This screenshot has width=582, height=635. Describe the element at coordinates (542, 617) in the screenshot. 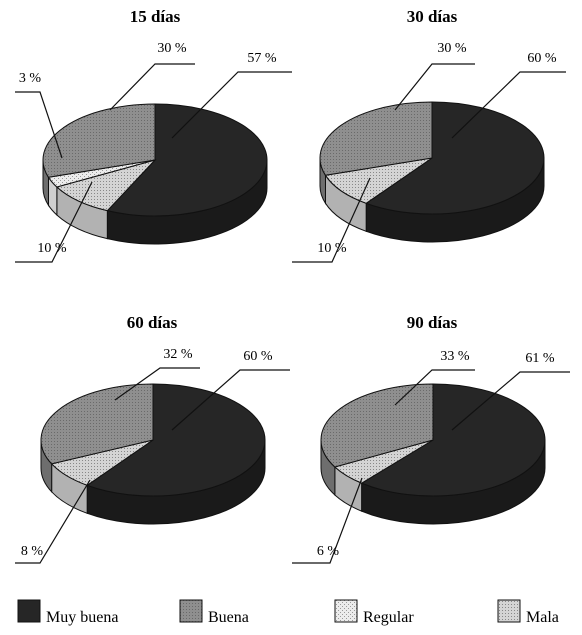

I see `legend-label: Mala` at that location.